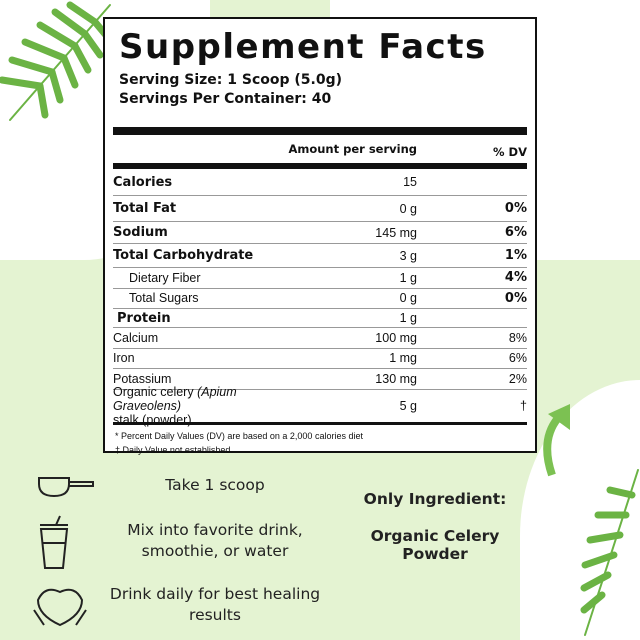 The image size is (640, 640). What do you see at coordinates (164, 298) in the screenshot?
I see `nutrient-name: Total Sugars` at bounding box center [164, 298].